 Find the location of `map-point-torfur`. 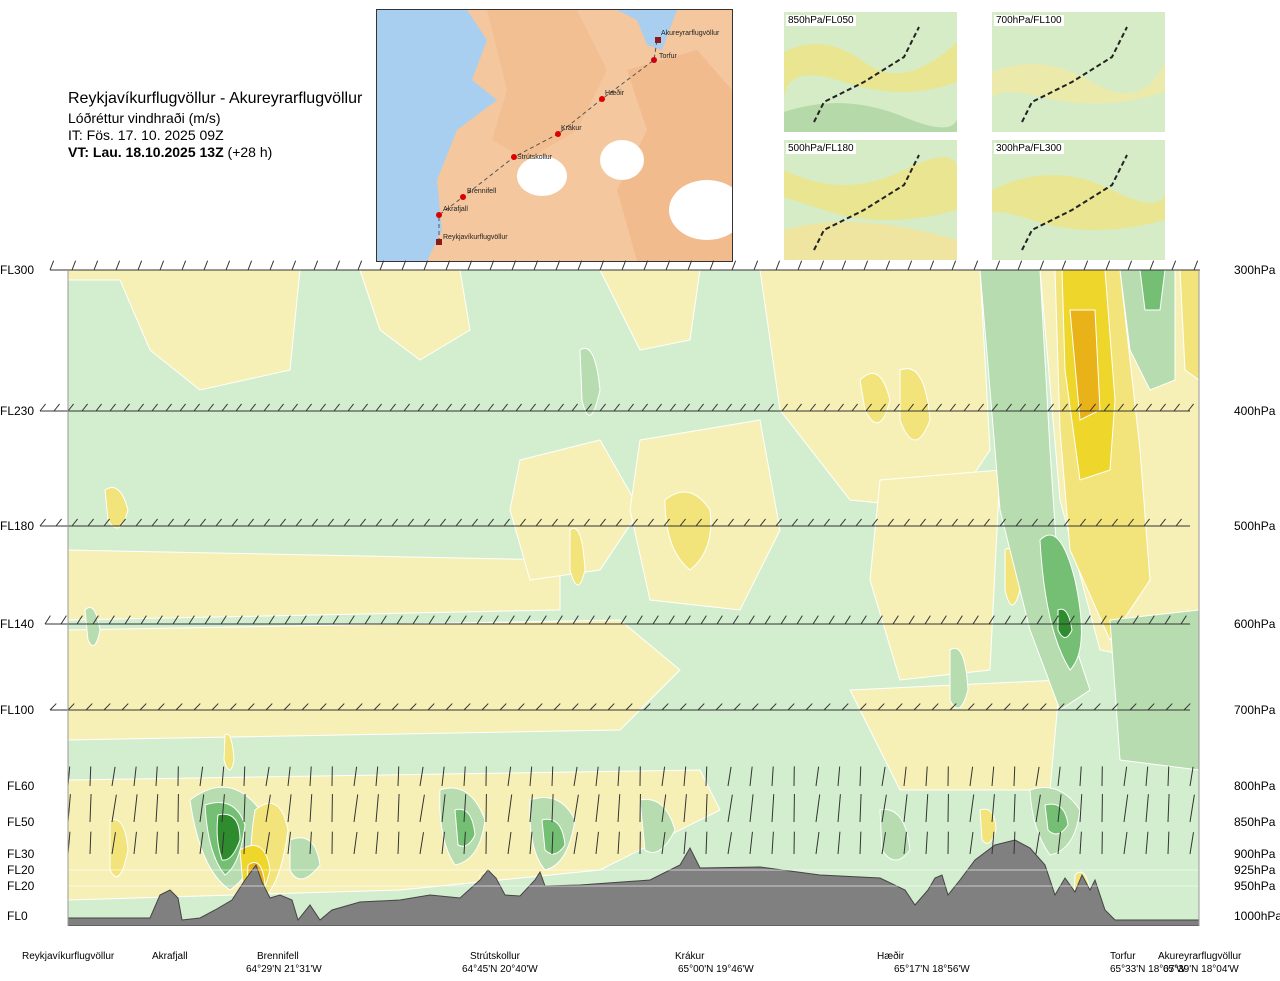

map-point-torfur is located at coordinates (654, 60).